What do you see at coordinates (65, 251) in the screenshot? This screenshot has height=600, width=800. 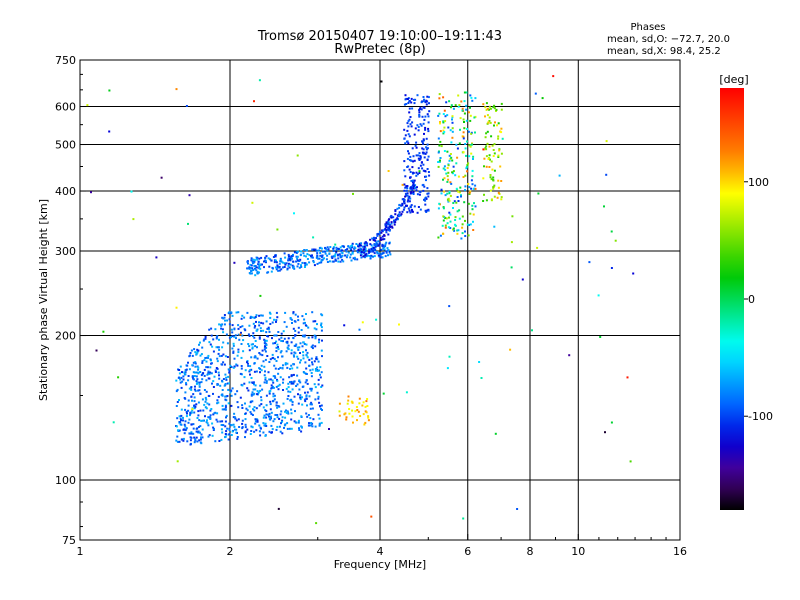 I see `y-tick-label: 300` at bounding box center [65, 251].